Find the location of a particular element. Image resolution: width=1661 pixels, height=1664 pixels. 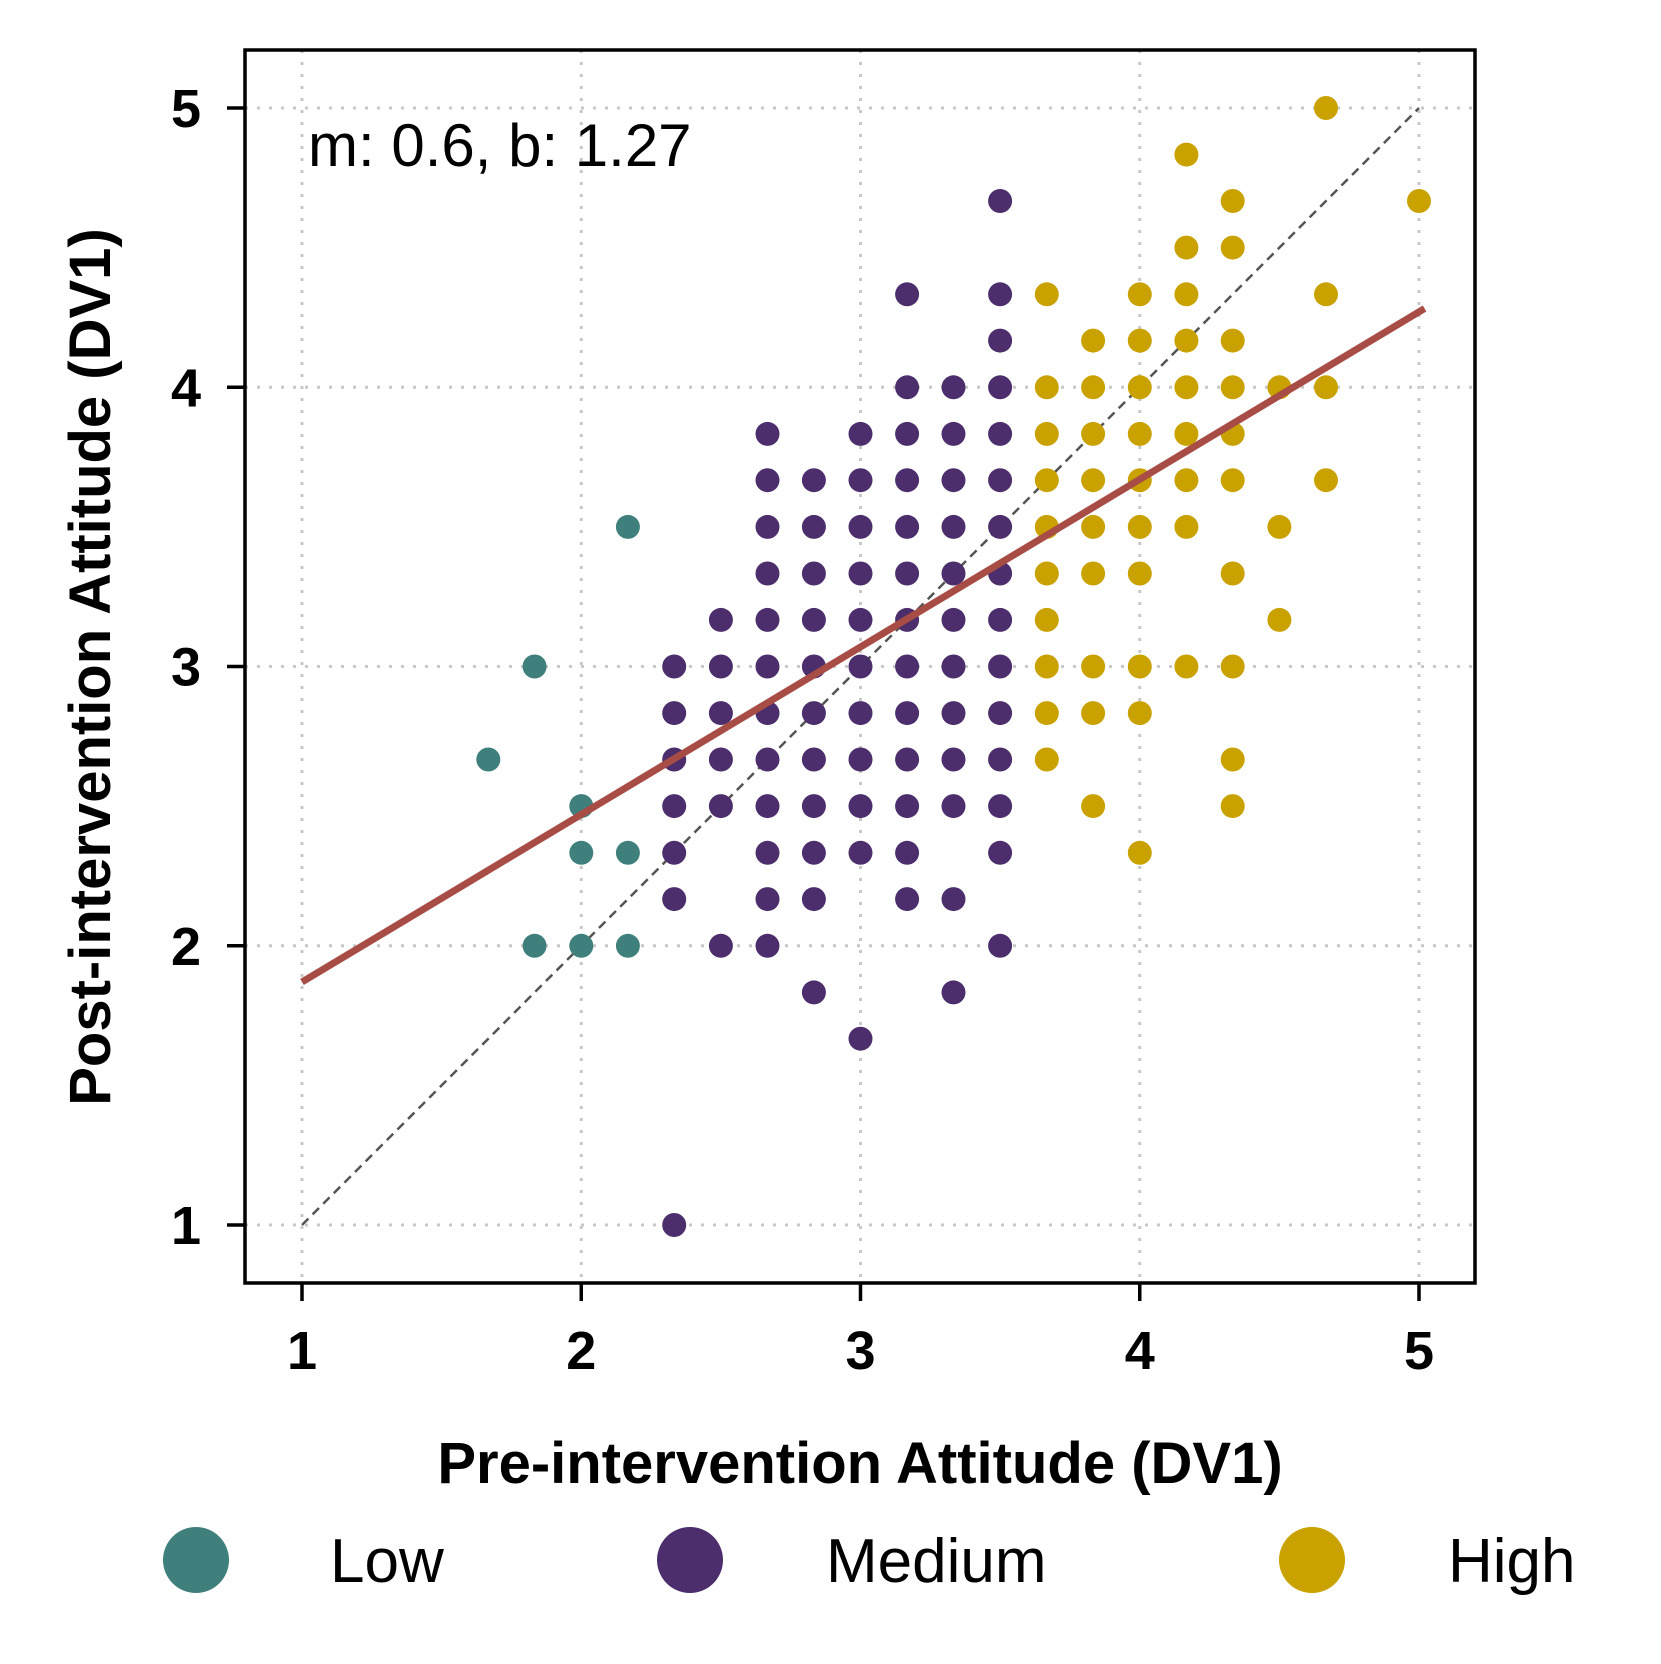

legend-marker-high is located at coordinates (1312, 1560).